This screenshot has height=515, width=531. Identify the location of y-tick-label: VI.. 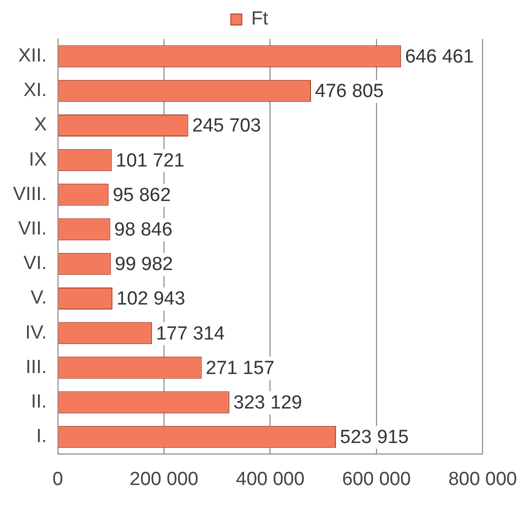
(35, 263).